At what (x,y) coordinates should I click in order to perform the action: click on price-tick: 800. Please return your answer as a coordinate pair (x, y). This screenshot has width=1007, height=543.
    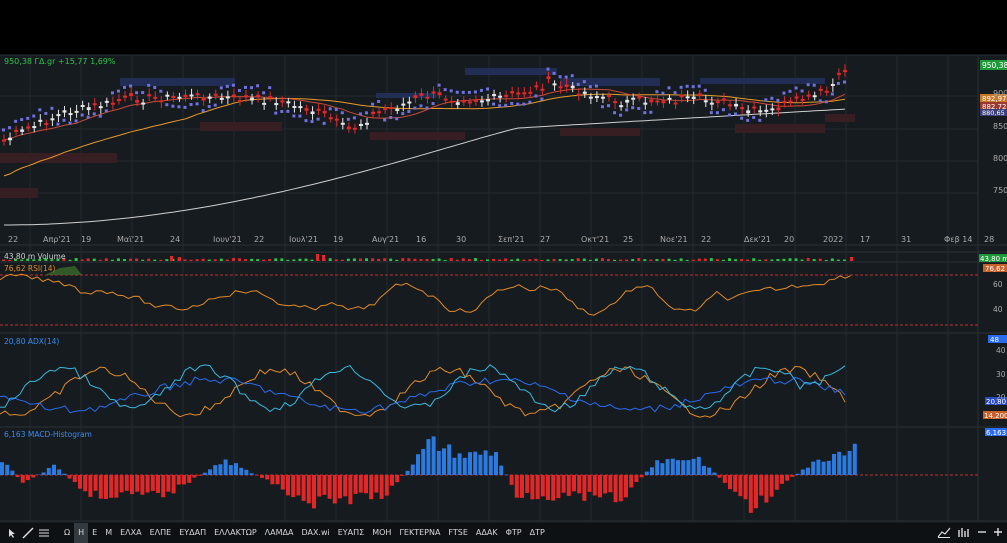
    Looking at the image, I should click on (1000, 158).